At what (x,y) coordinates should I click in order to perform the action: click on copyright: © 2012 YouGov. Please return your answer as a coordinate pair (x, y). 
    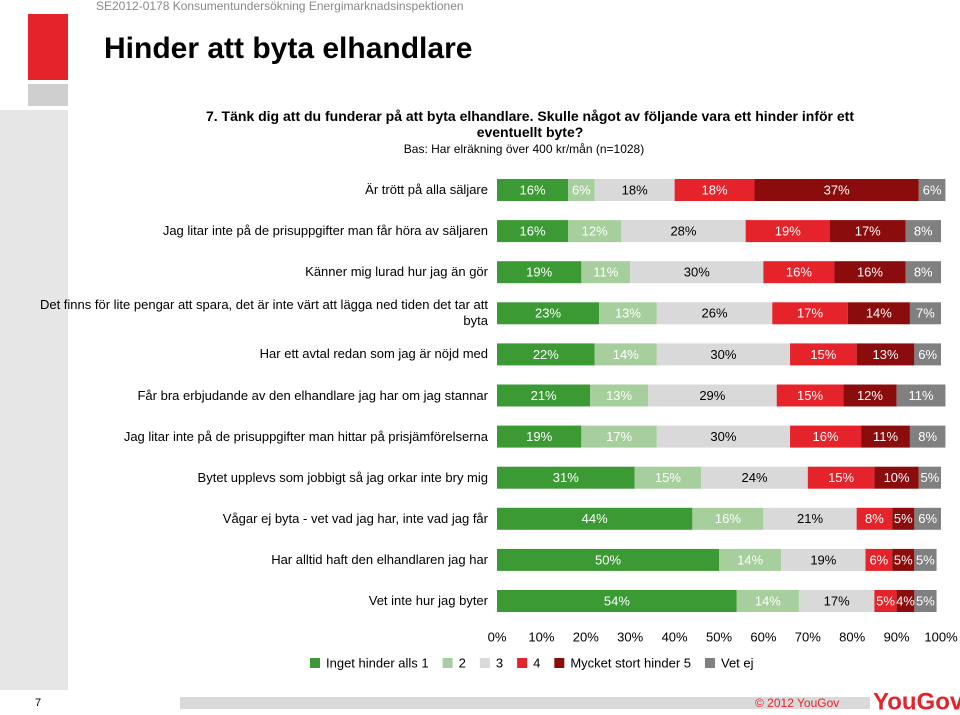
    Looking at the image, I should click on (797, 703).